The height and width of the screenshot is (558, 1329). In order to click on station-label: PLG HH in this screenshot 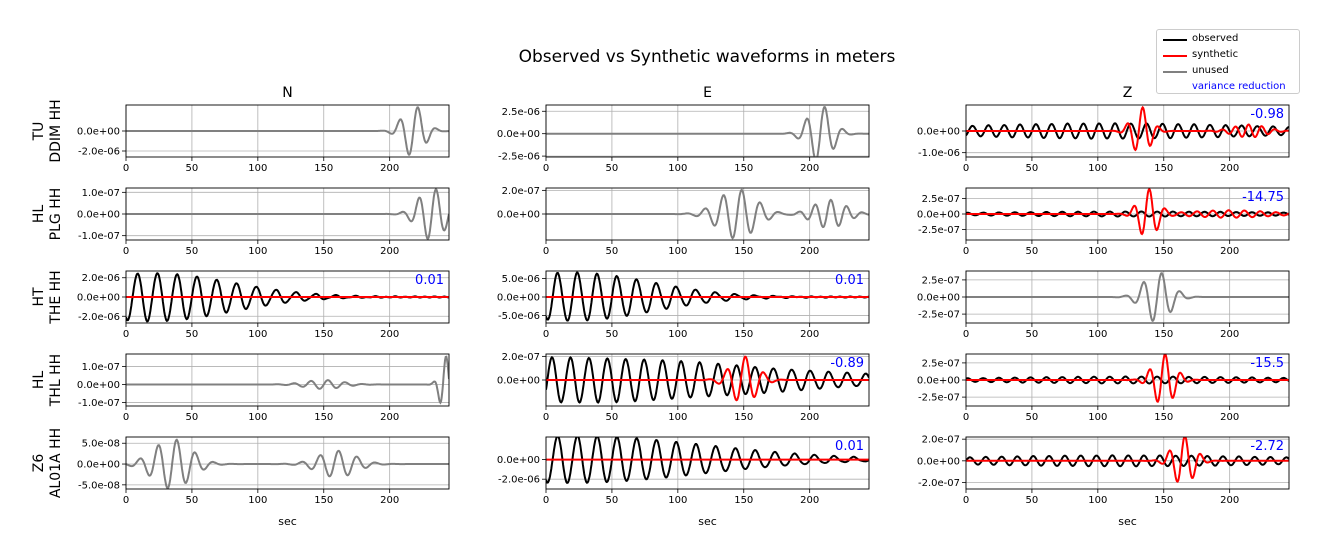, I will do `click(56, 214)`.